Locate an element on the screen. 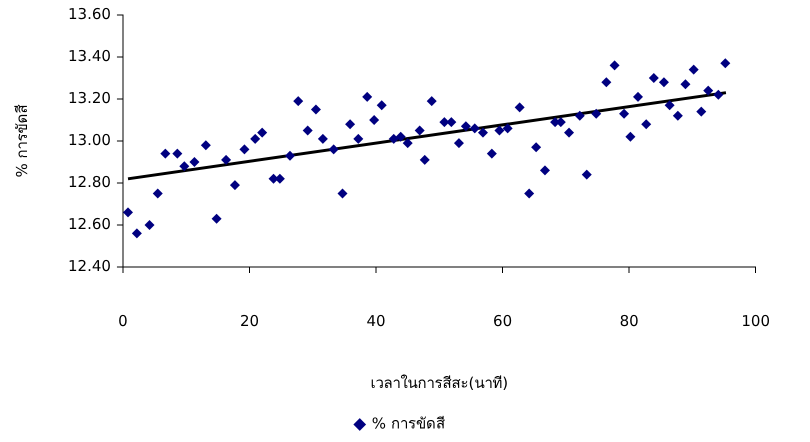 The image size is (810, 442). x-tick-label: 80 is located at coordinates (629, 321).